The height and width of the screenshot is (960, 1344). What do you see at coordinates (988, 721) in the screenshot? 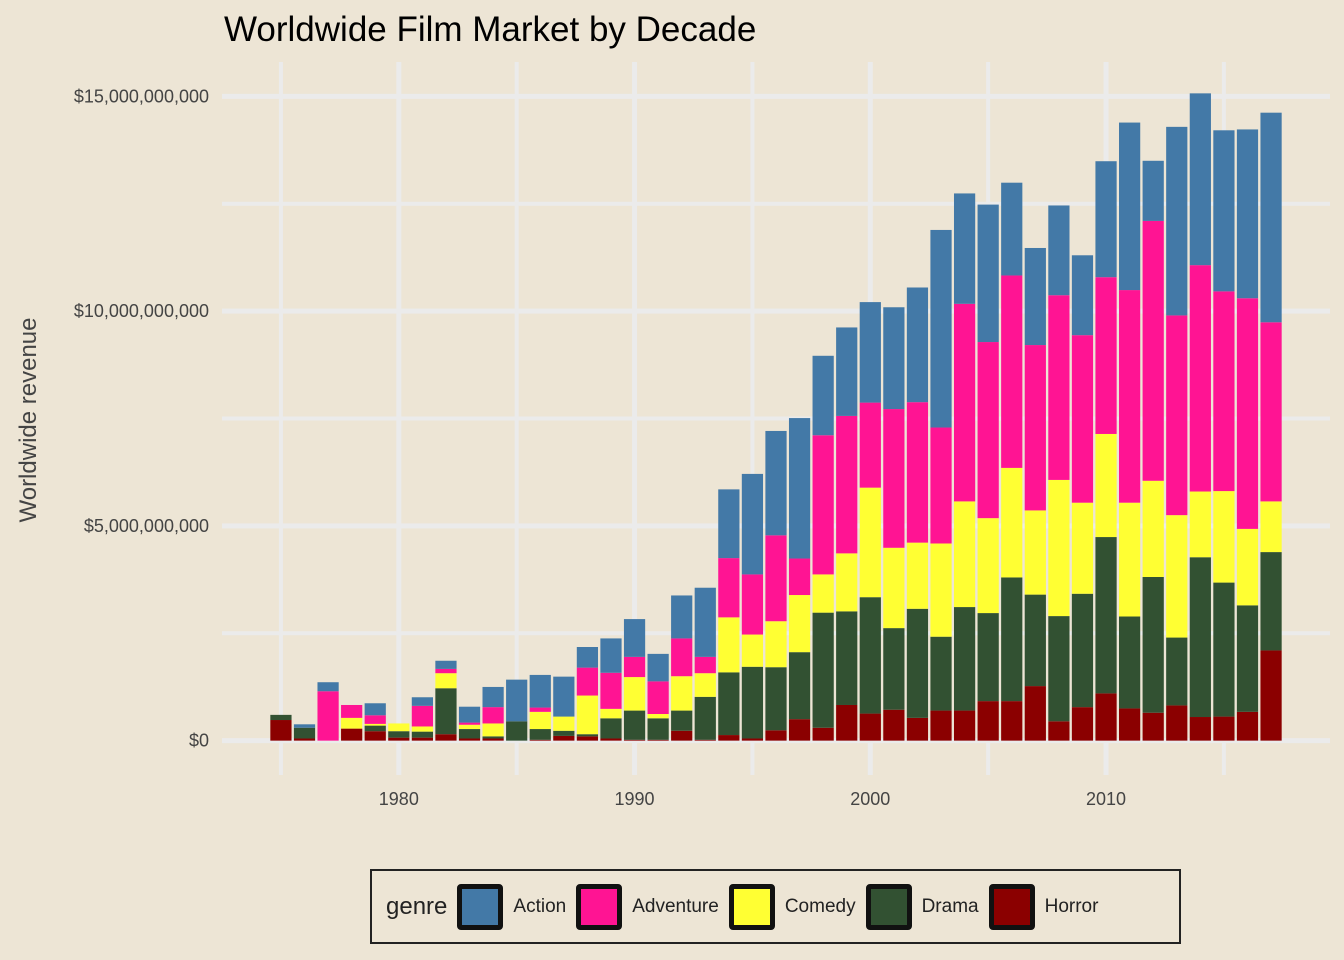
I see `bar-horror-2005` at bounding box center [988, 721].